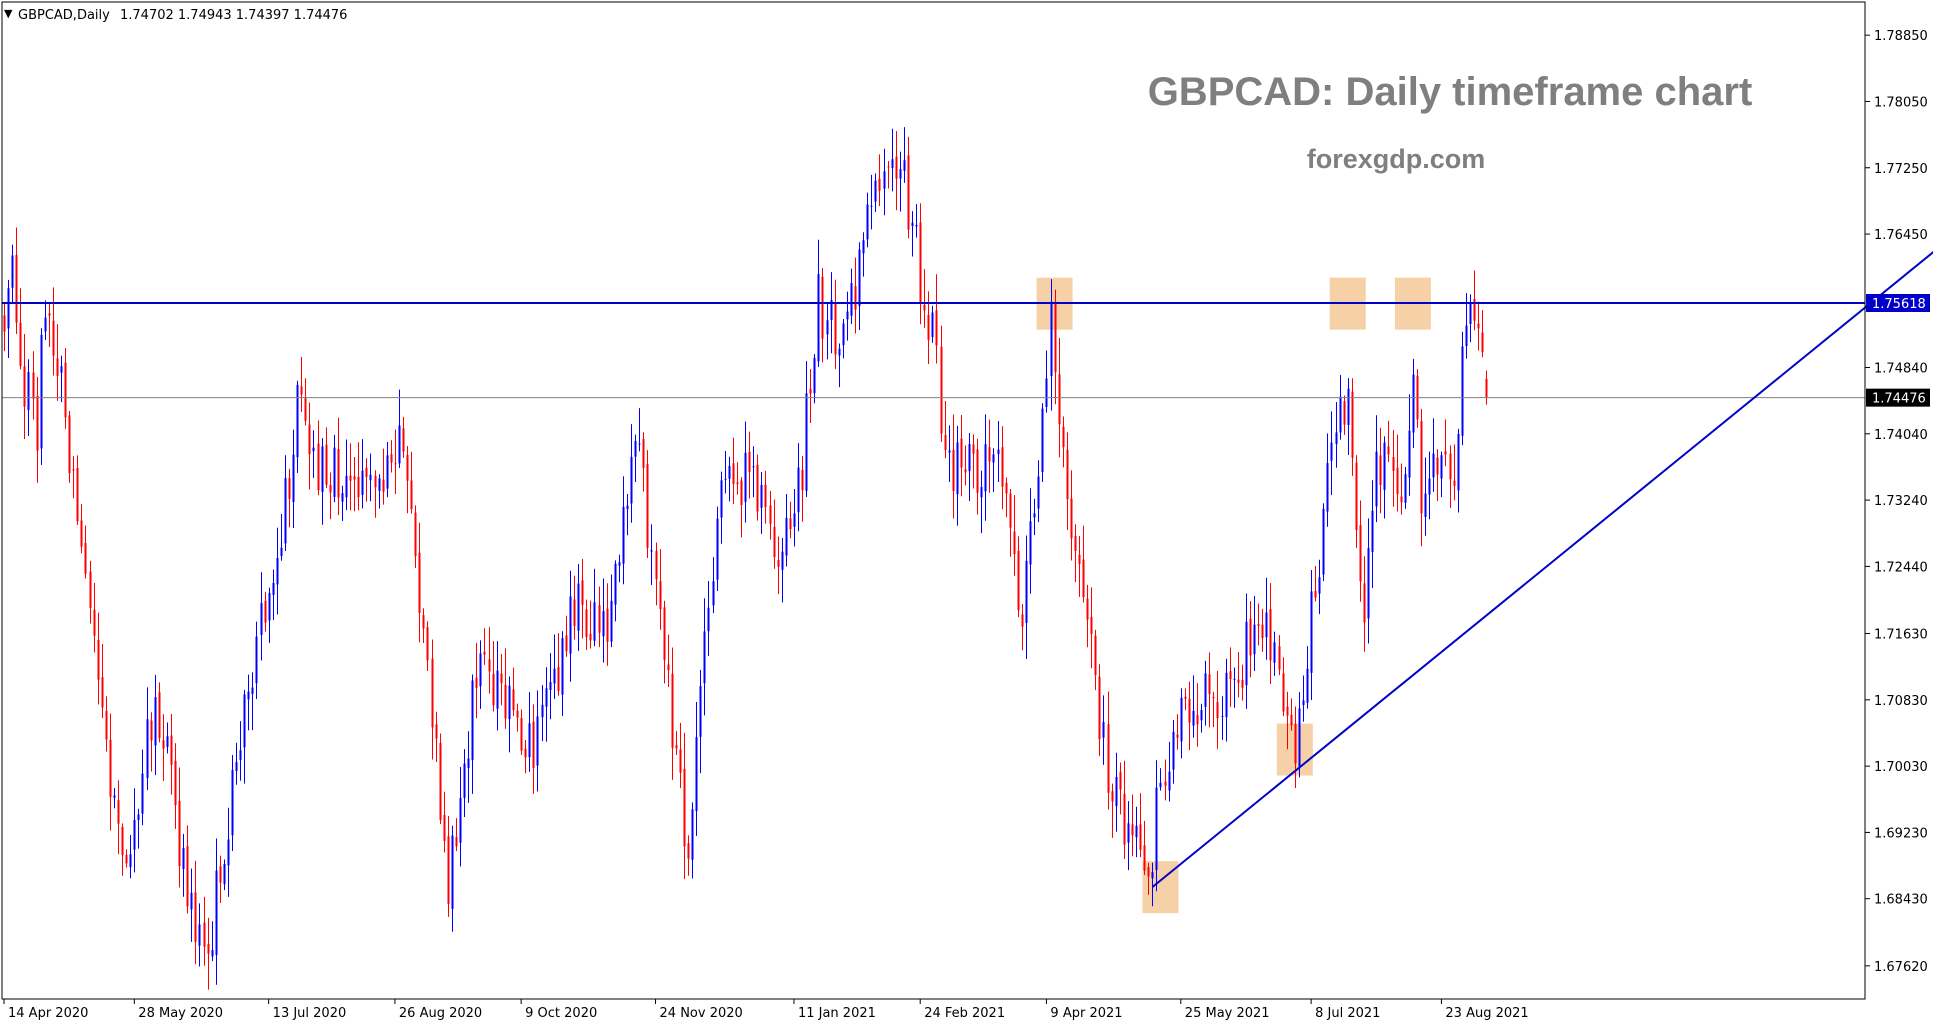 This screenshot has width=1933, height=1023. I want to click on chart-menu-arrow-icon: ▼, so click(8, 13).